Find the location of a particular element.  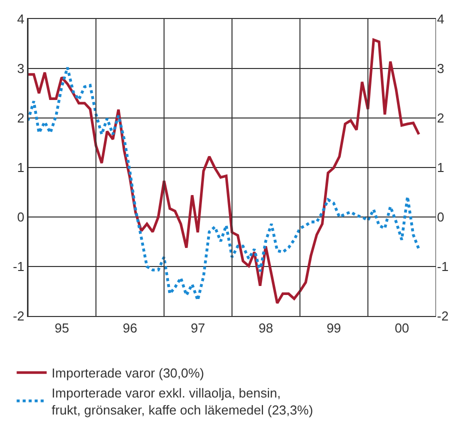

x-tick-label: 98 is located at coordinates (266, 328).